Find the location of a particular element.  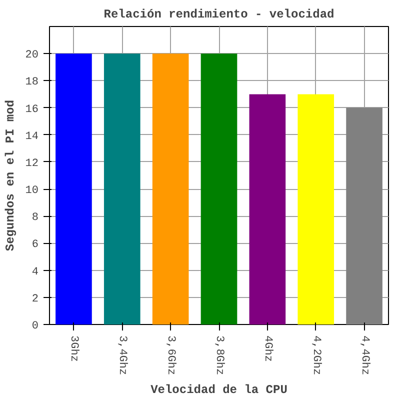

x-tick-label: 4Ghz is located at coordinates (267, 349).